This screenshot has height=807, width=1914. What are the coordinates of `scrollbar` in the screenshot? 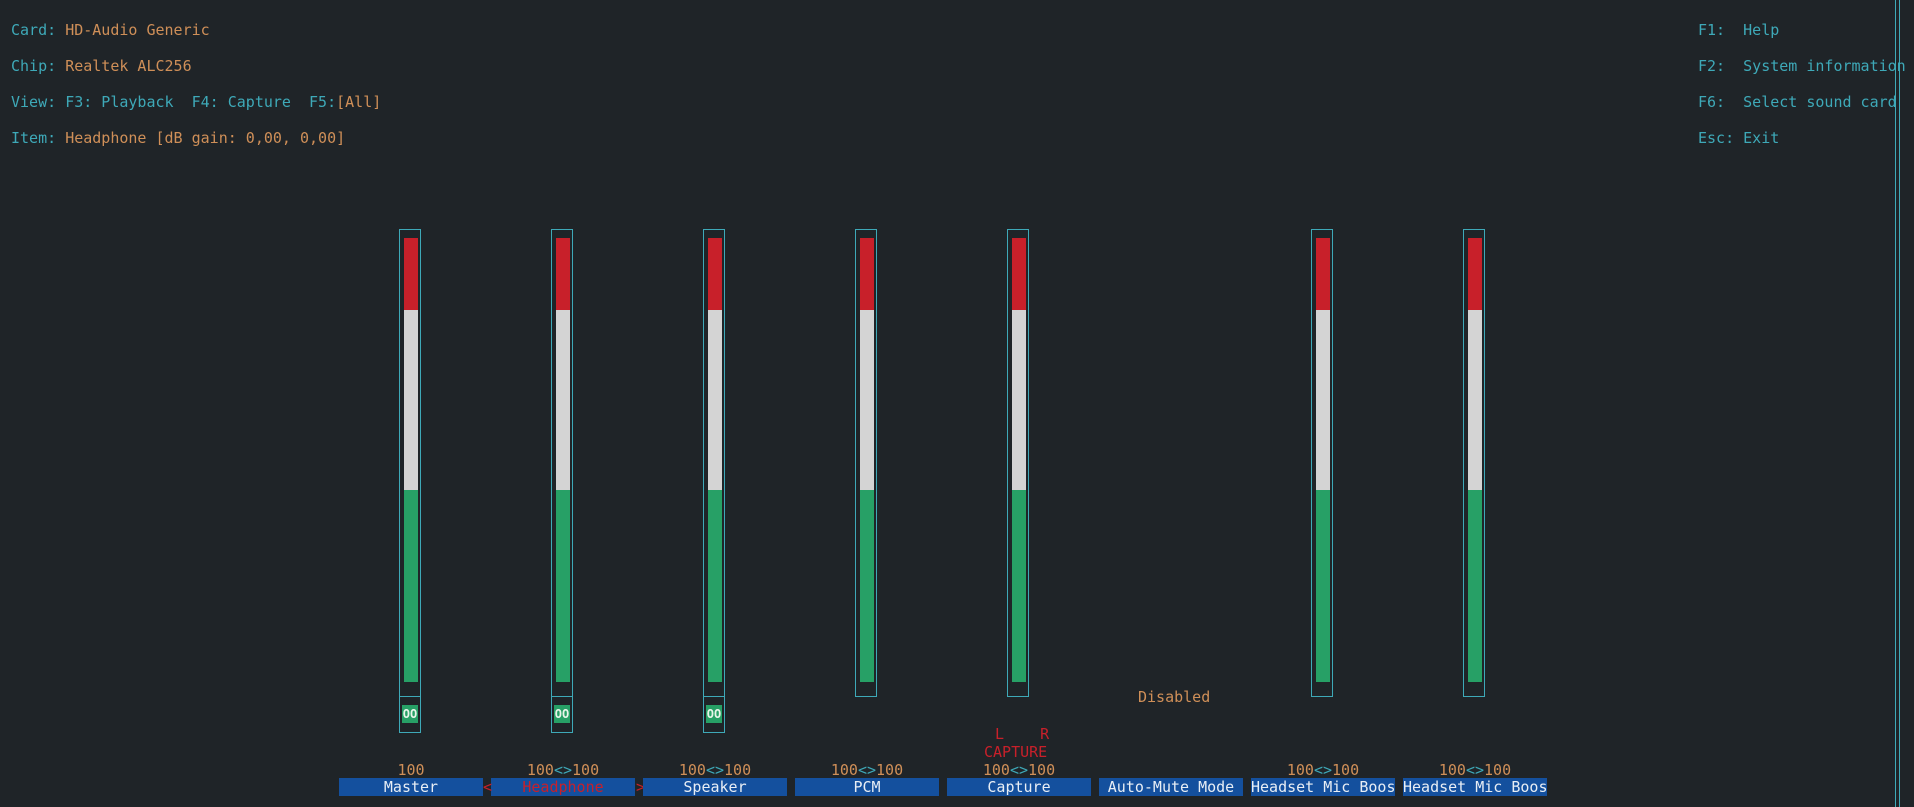 It's located at (1897, 403).